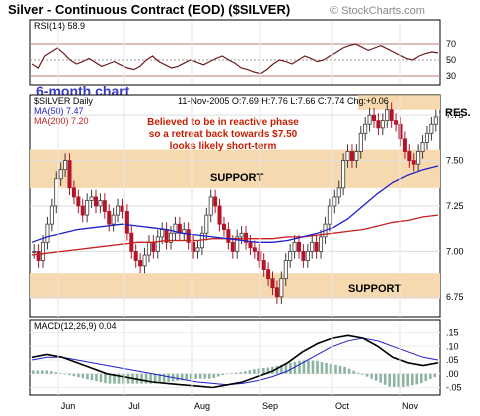  What do you see at coordinates (235, 52) in the screenshot?
I see `rsi-panel` at bounding box center [235, 52].